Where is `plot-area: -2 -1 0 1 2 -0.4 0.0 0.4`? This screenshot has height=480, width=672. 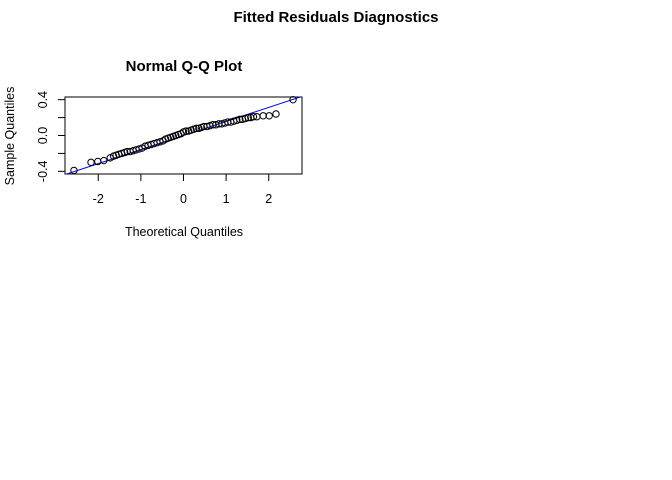 plot-area: -2 -1 0 1 2 -0.4 0.0 0.4 is located at coordinates (169, 148).